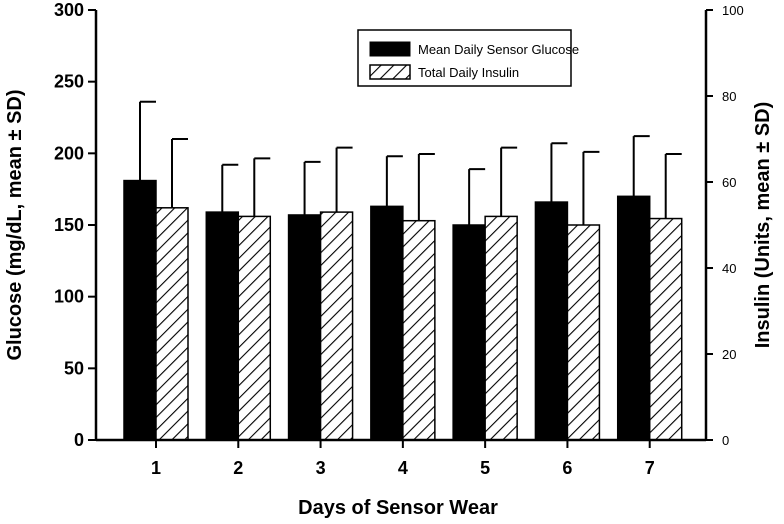 This screenshot has width=784, height=524. What do you see at coordinates (733, 10) in the screenshot?
I see `right-tick-label: 100` at bounding box center [733, 10].